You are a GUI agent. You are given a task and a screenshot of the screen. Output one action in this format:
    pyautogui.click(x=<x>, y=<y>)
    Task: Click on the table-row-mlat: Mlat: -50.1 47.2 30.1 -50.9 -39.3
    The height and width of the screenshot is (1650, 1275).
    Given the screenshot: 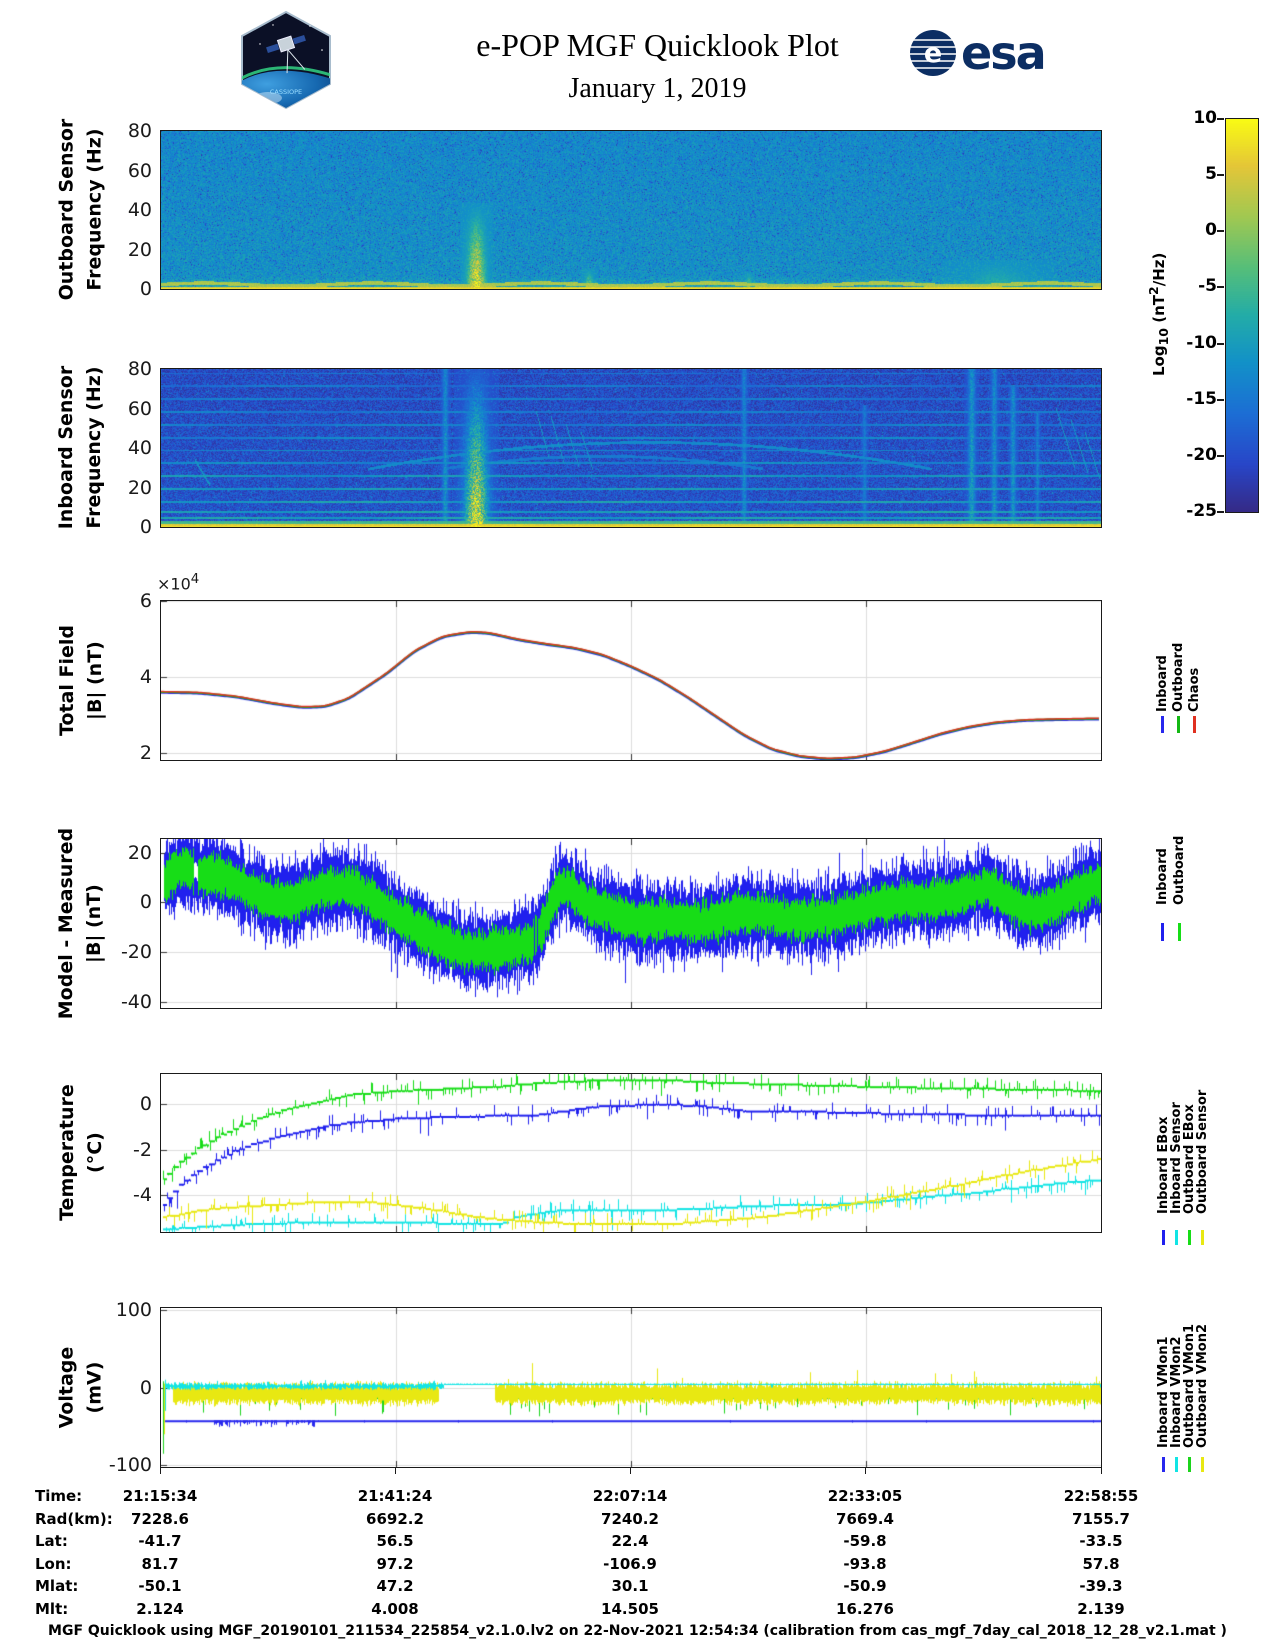 What is the action you would take?
    pyautogui.click(x=637, y=1588)
    